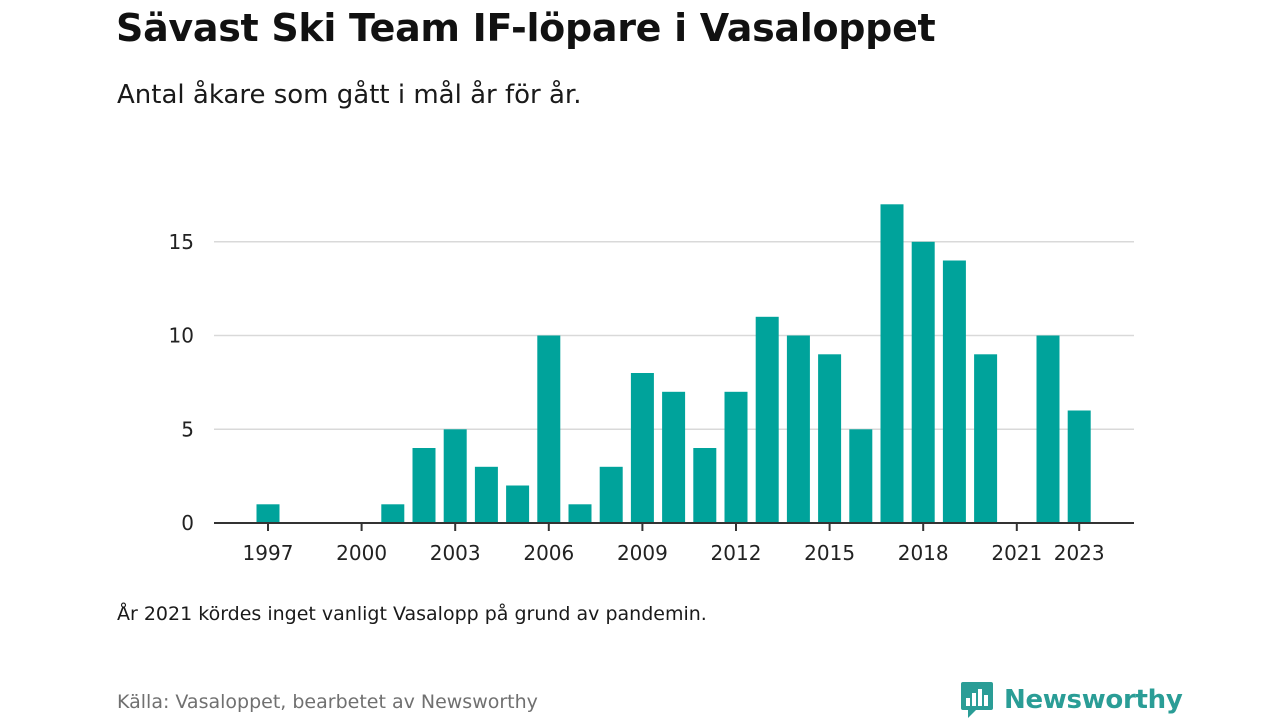 The width and height of the screenshot is (1280, 720). Describe the element at coordinates (349, 95) in the screenshot. I see `chart-subtitle: Antal åkare som gått i mål år för år.` at that location.